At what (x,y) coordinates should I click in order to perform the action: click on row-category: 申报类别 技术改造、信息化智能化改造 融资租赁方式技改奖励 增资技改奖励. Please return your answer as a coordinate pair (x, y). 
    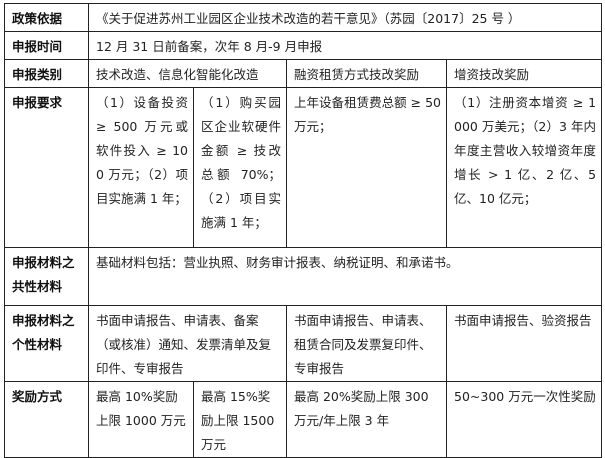
    Looking at the image, I should click on (303, 73).